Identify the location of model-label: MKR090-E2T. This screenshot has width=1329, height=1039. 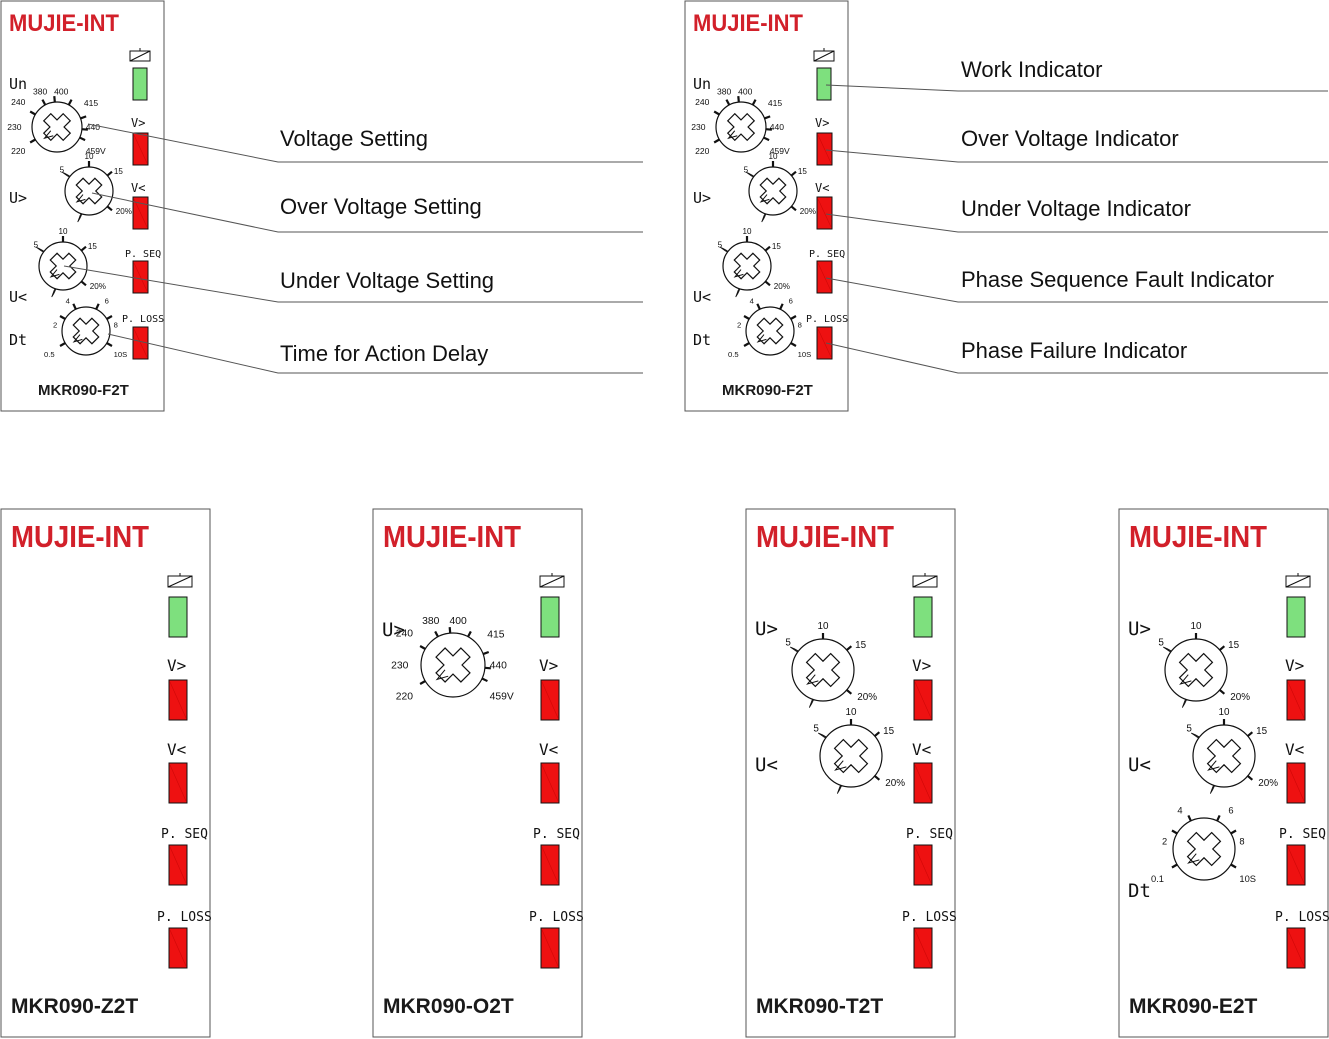
(1193, 1006).